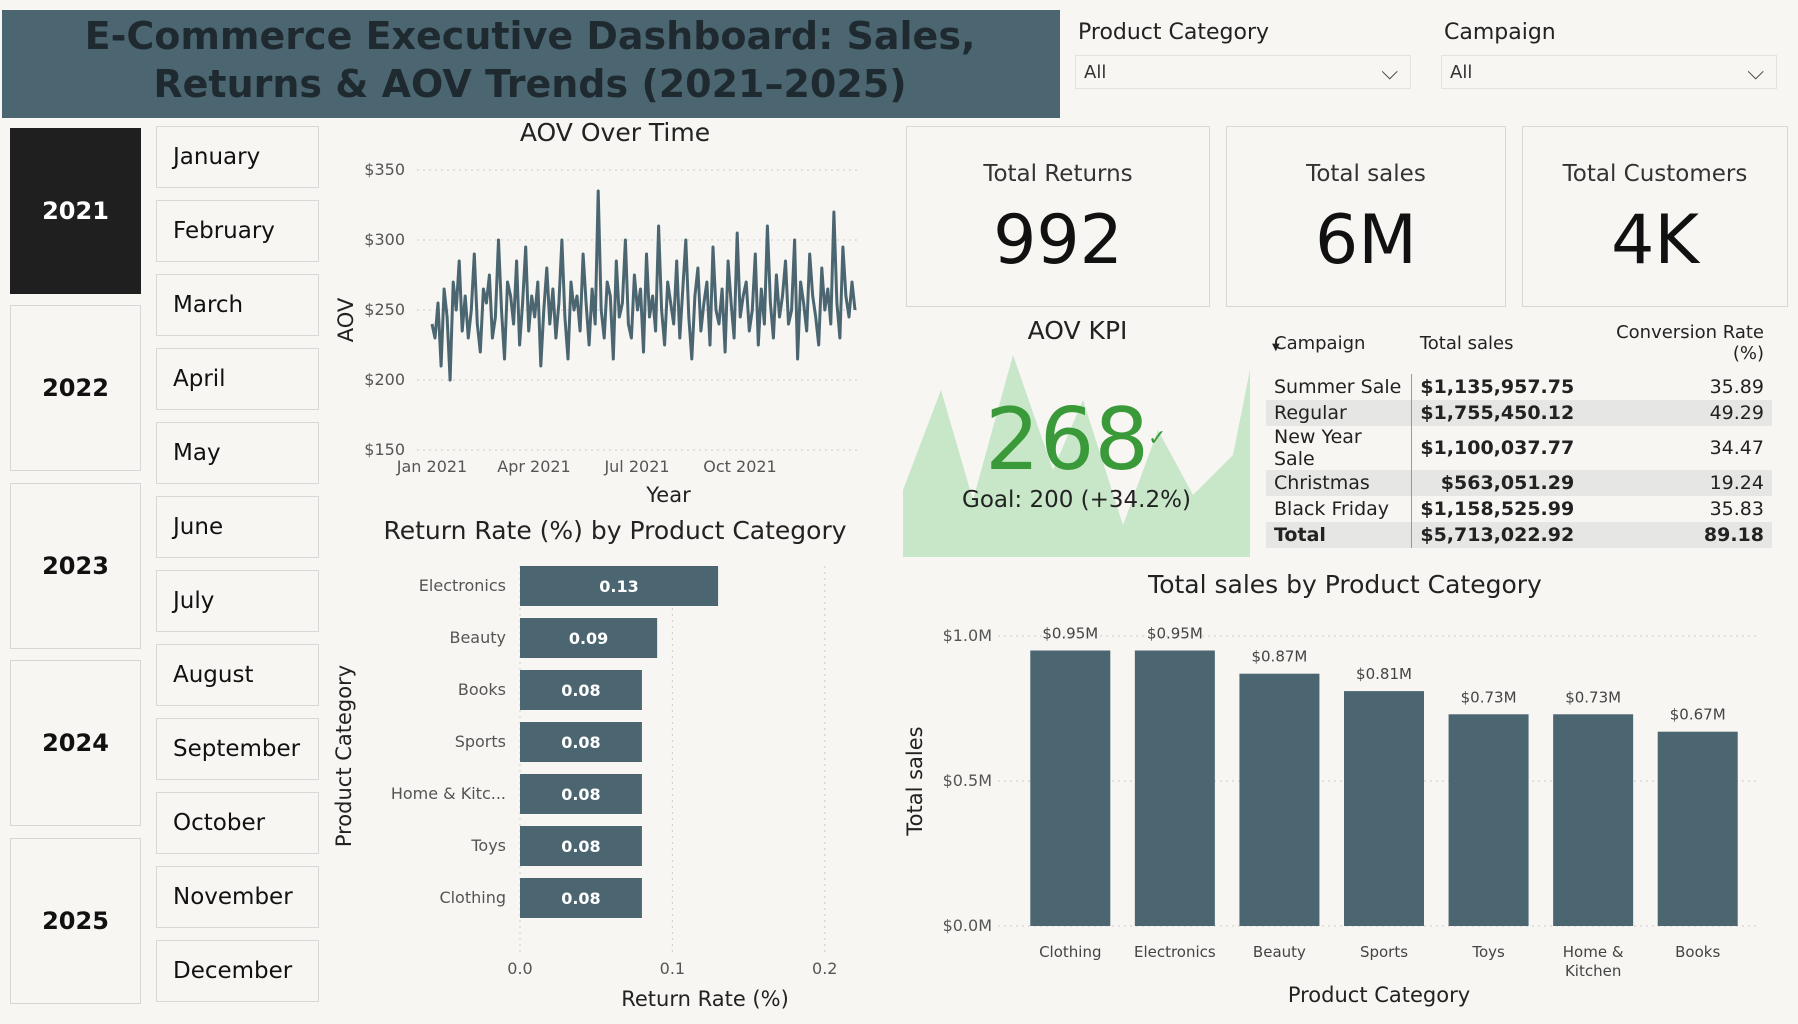 The image size is (1798, 1024). I want to click on y-tick-label: $300, so click(384, 239).